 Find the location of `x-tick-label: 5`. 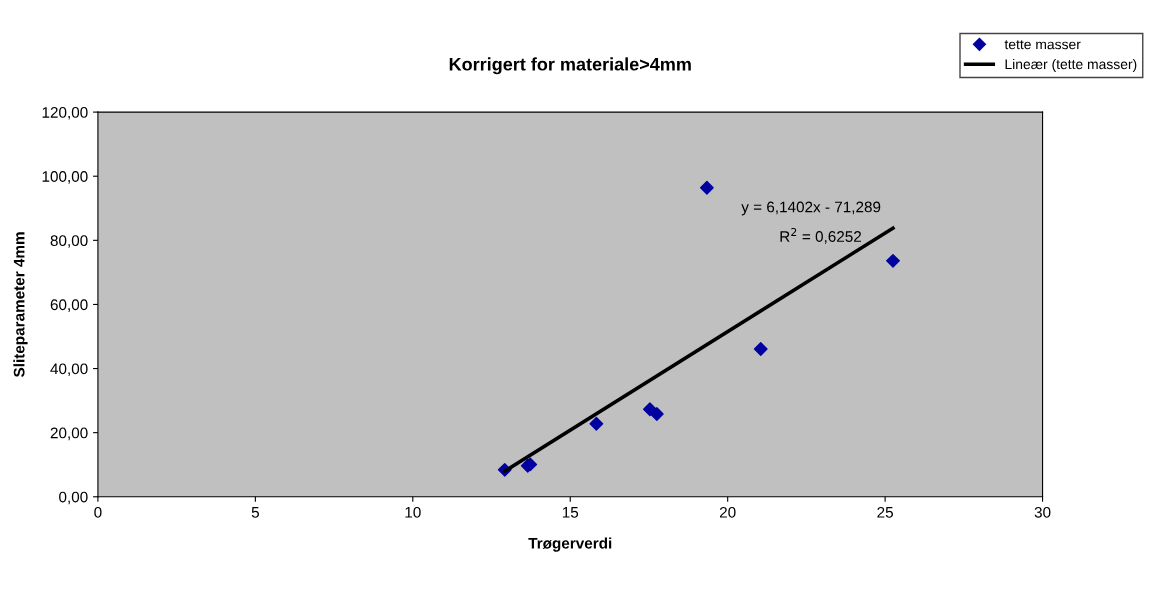

x-tick-label: 5 is located at coordinates (255, 512).